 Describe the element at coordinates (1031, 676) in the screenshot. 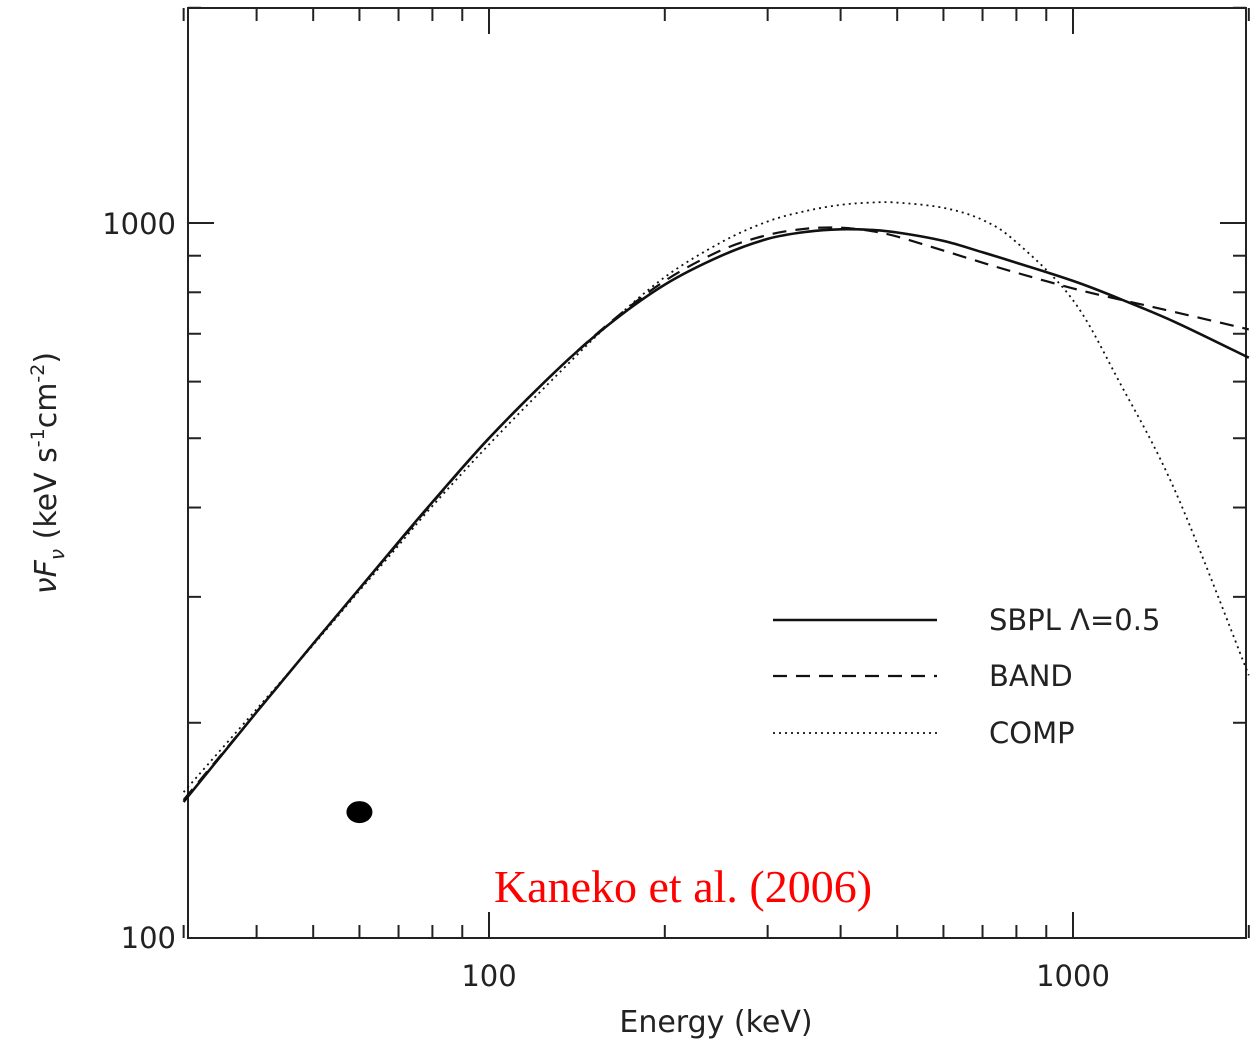

I see `legend-label-band: BAND` at that location.